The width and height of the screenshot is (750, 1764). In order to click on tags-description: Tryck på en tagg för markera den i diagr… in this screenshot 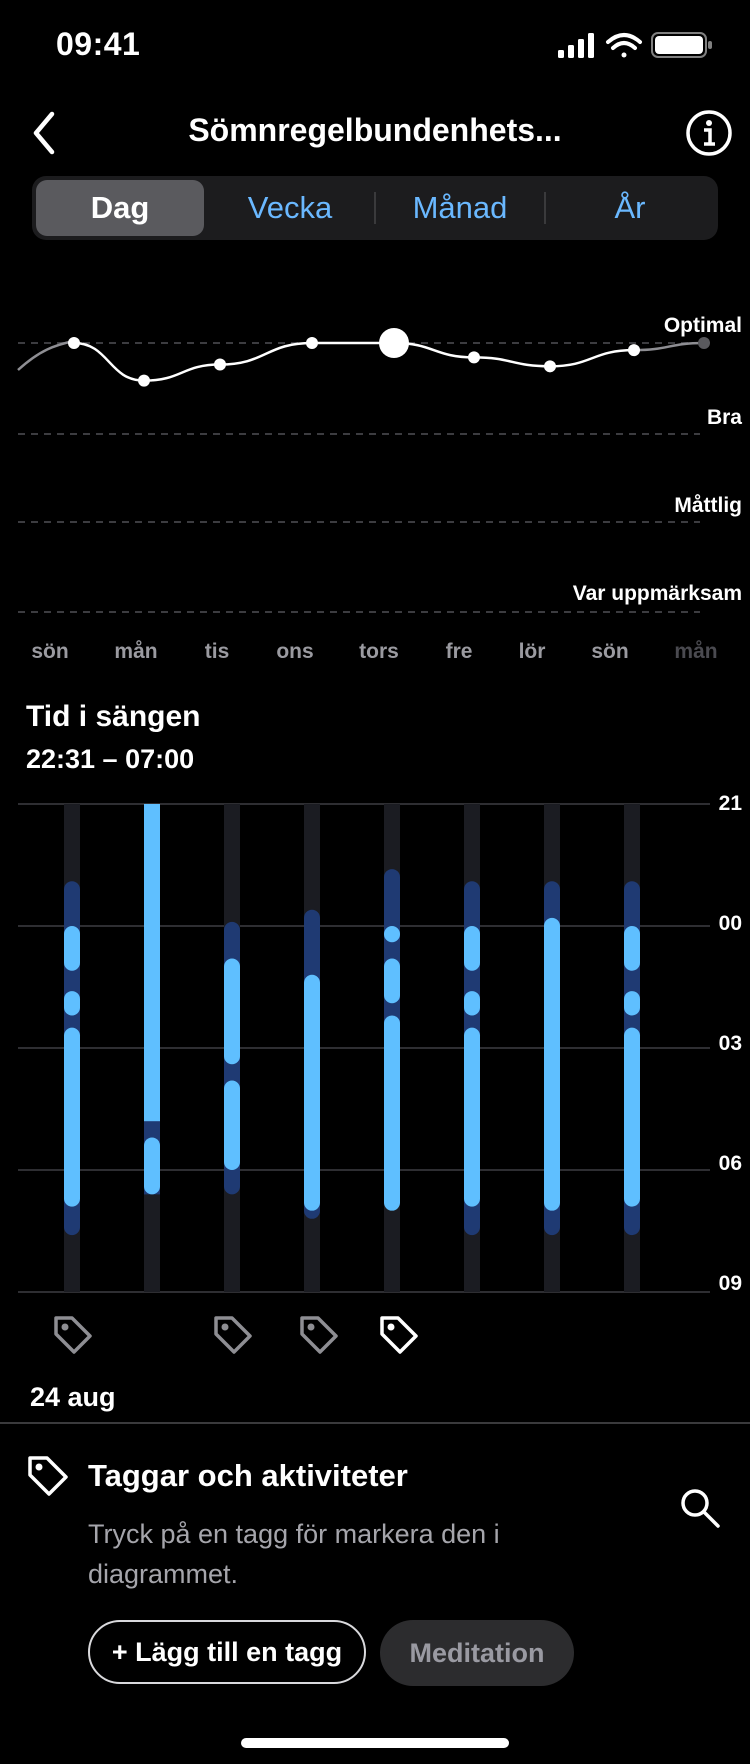, I will do `click(294, 1554)`.